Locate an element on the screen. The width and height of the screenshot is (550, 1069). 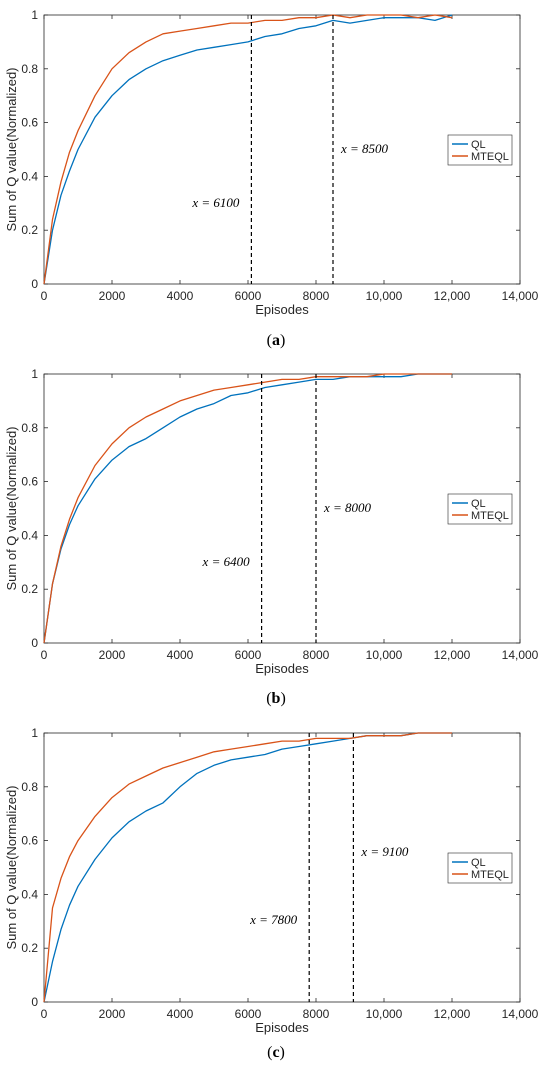
panel-label: (b) is located at coordinates (276, 698).